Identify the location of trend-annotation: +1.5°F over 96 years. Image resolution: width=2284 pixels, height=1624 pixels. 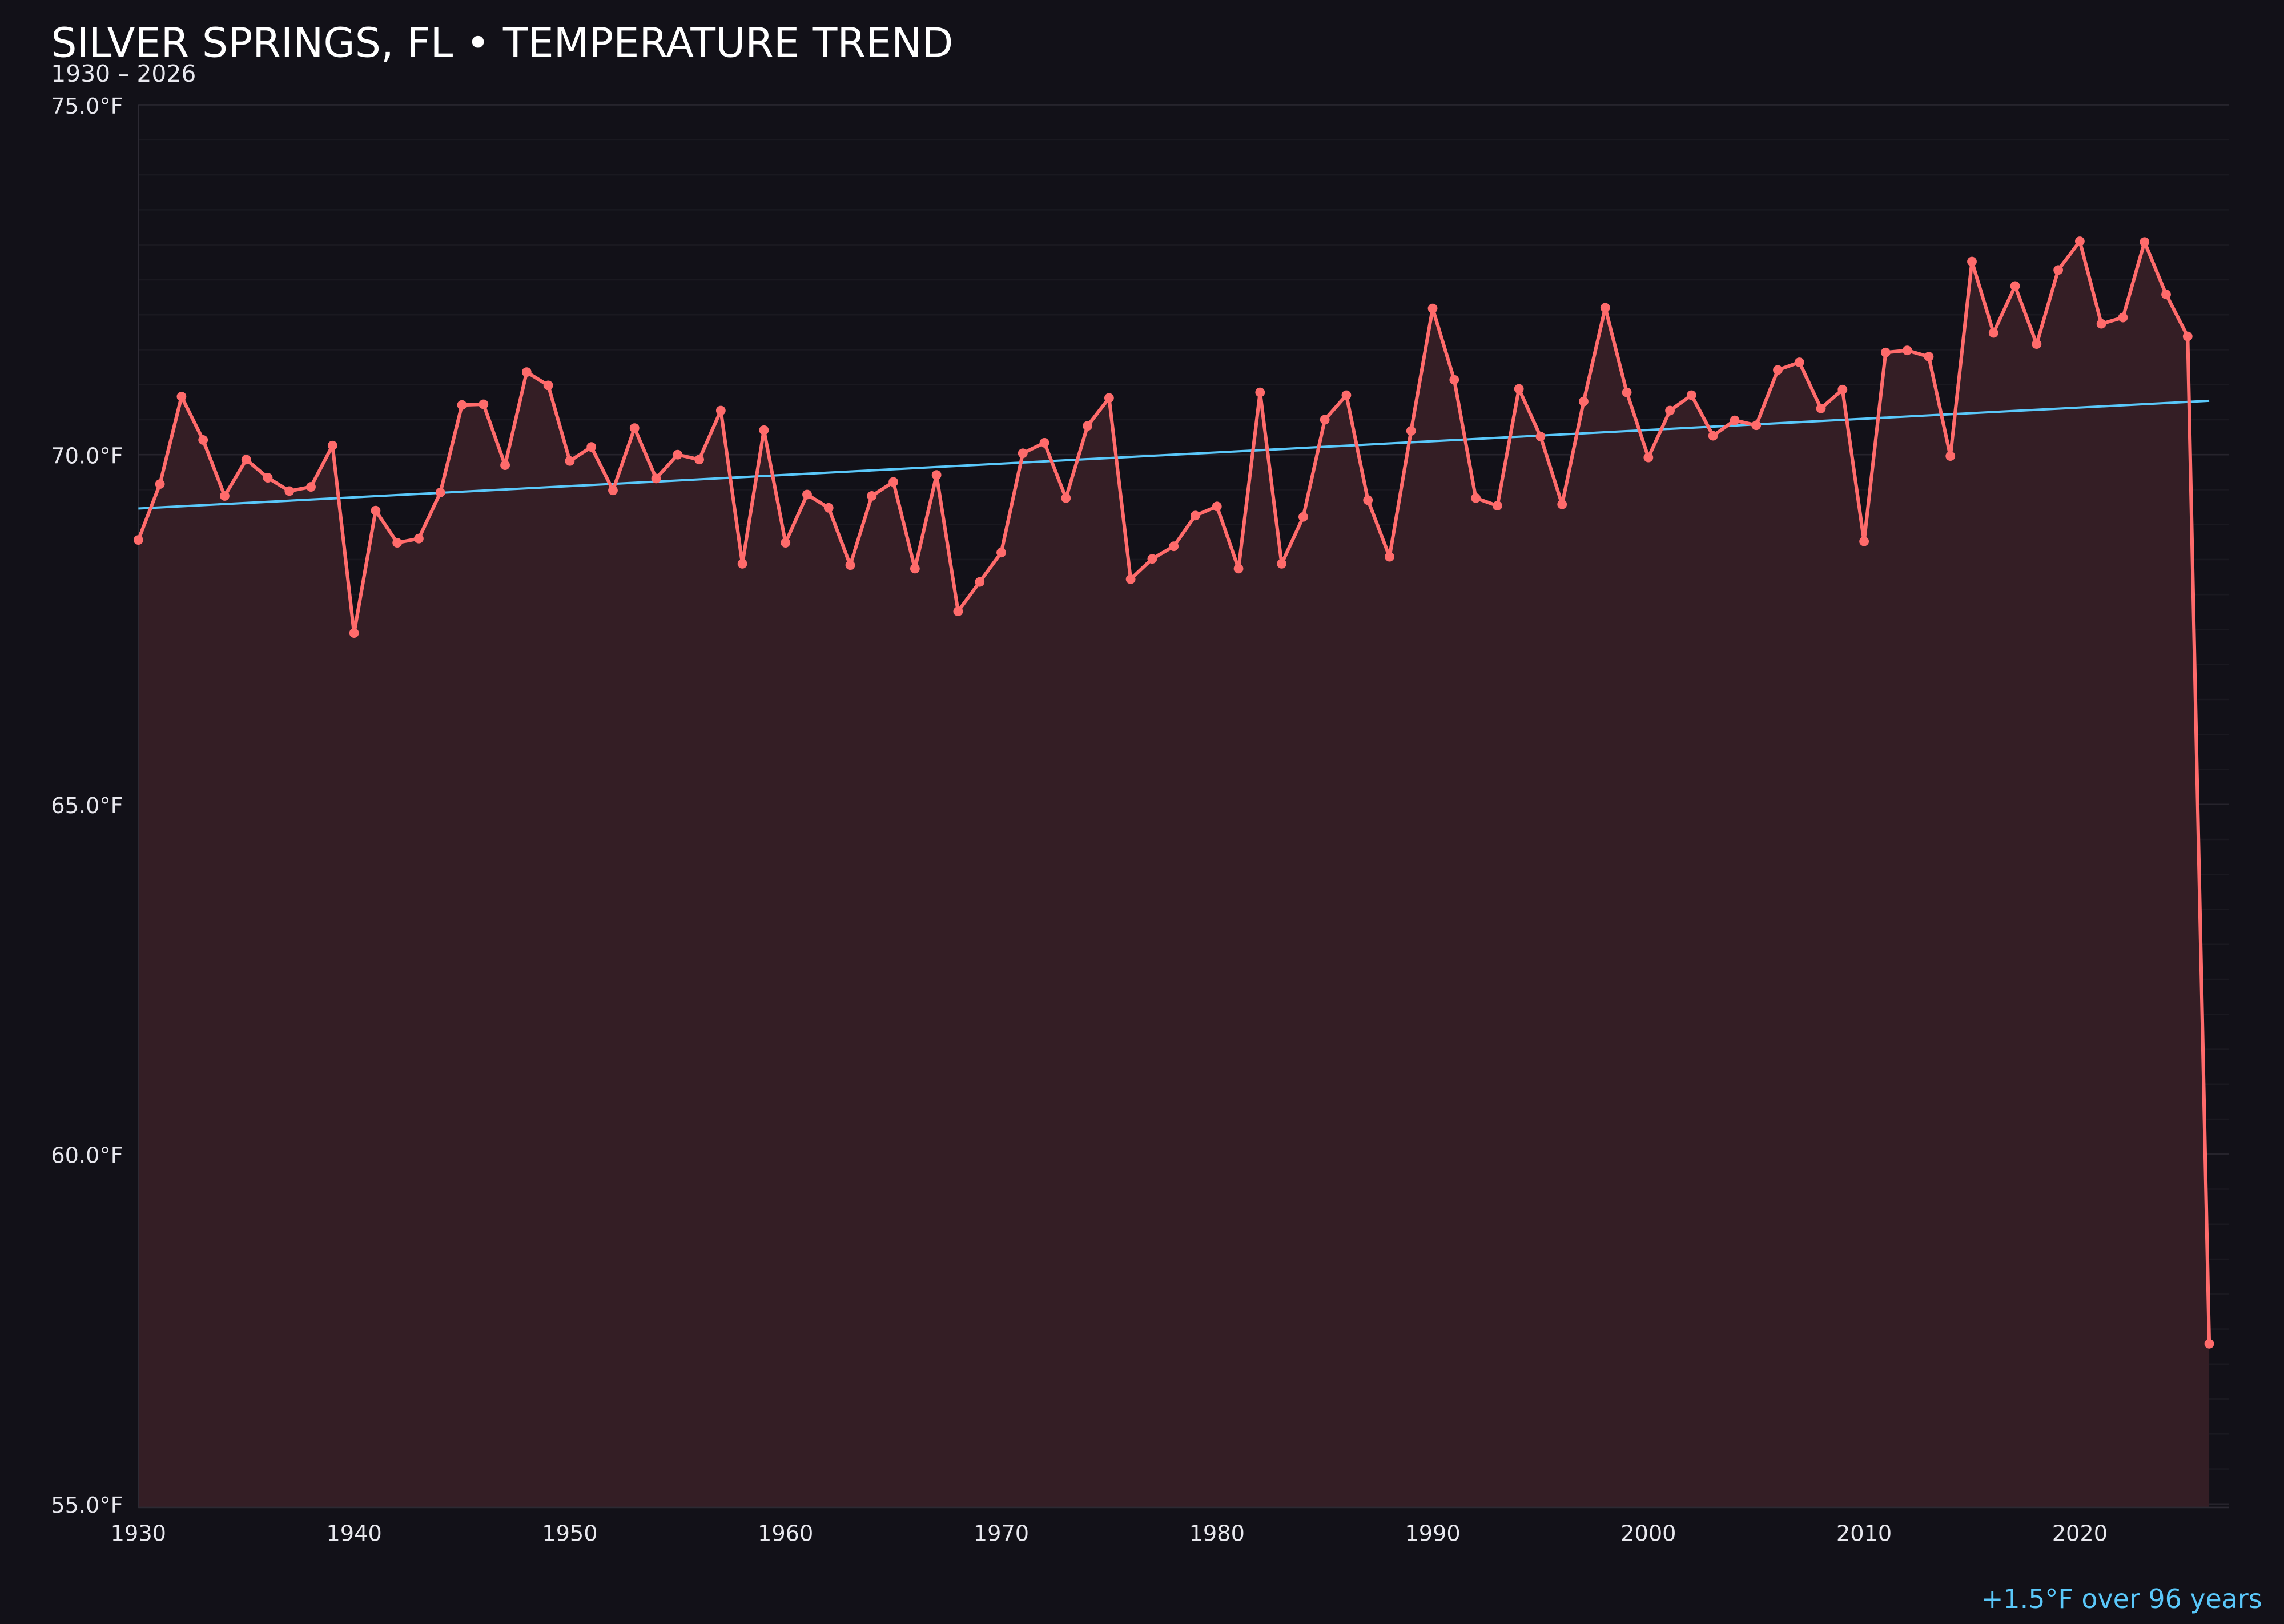
(2121, 1598).